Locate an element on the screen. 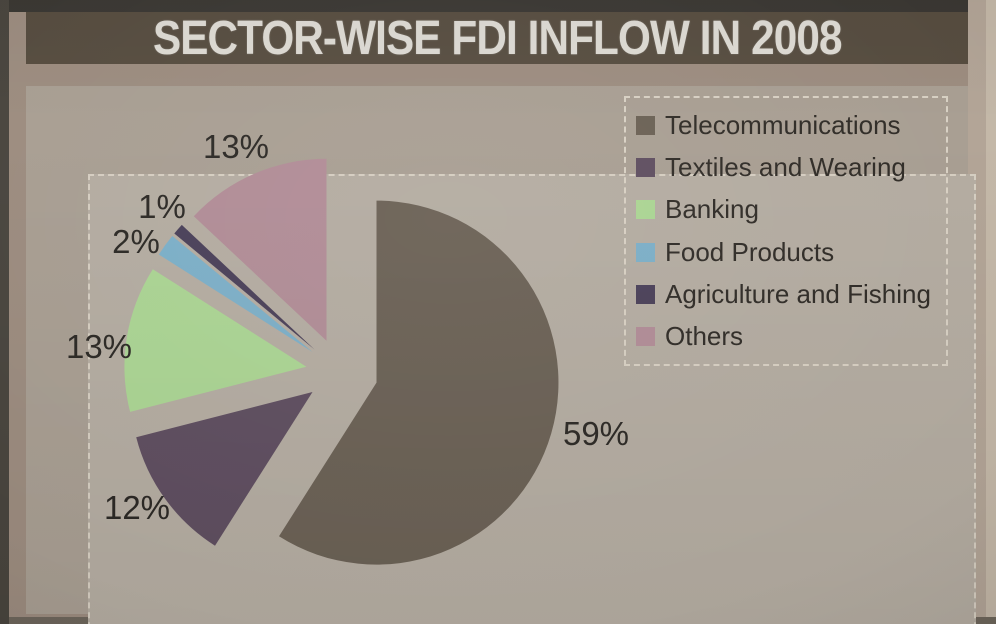 The image size is (996, 624). legend-swatch-others is located at coordinates (645, 337).